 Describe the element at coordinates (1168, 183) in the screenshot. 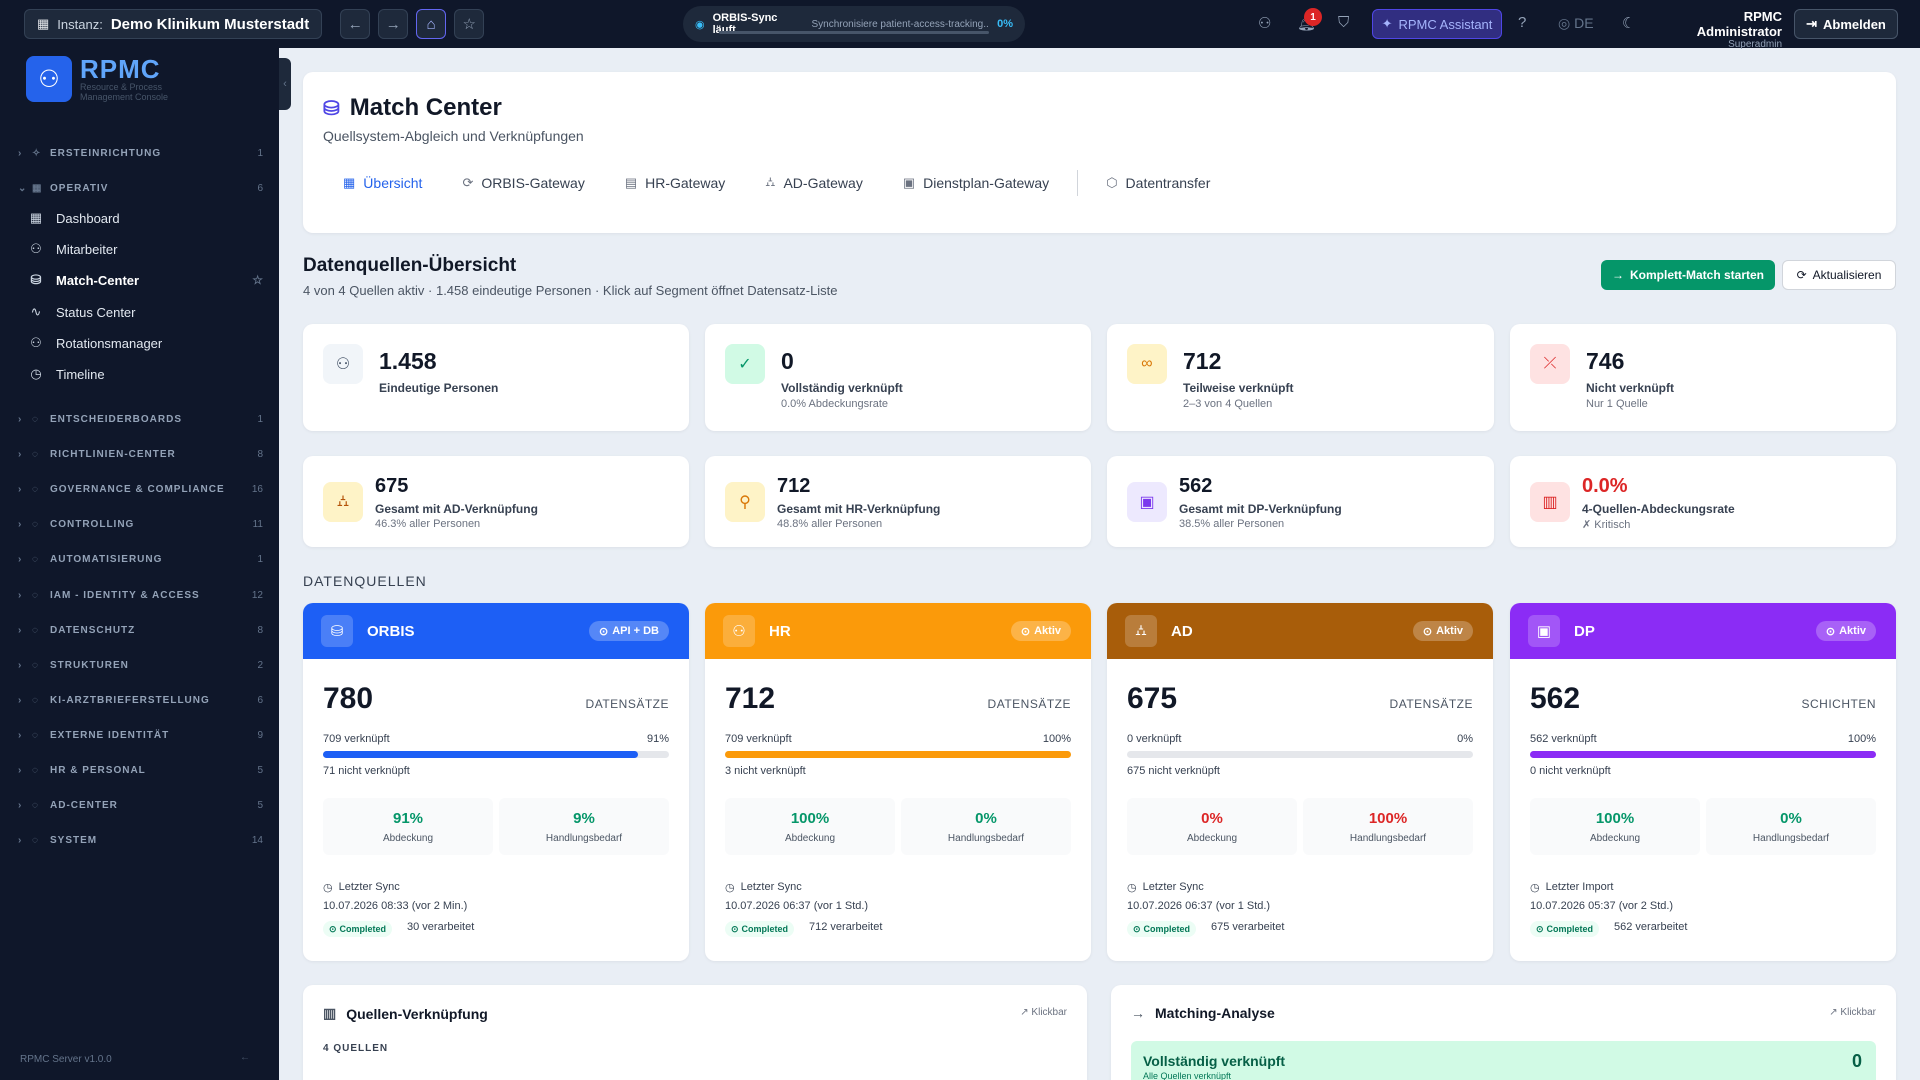

I see `tab-label: Datentransfer` at that location.